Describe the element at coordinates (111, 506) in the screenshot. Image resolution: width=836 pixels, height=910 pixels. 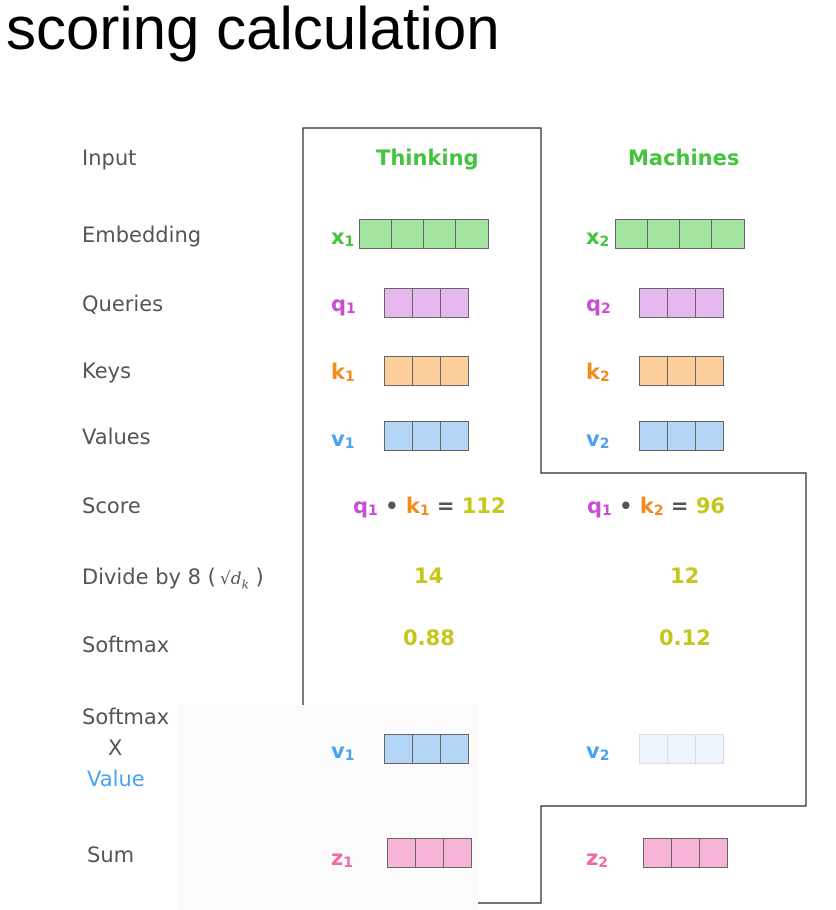
I see `row-label-score: Score` at that location.